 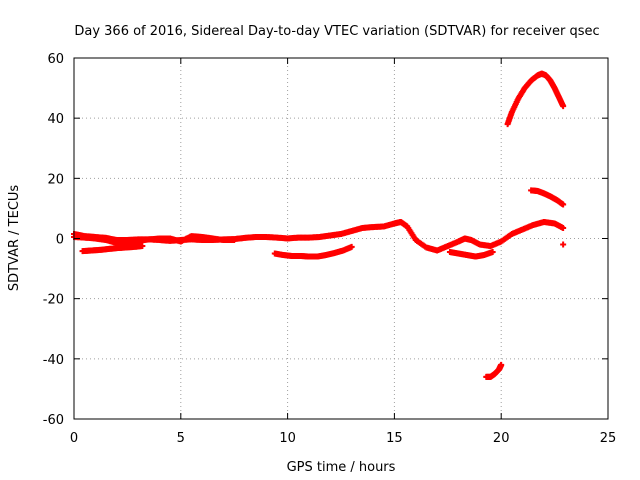 I want to click on lower-segment-mid-point, so click(x=351, y=246).